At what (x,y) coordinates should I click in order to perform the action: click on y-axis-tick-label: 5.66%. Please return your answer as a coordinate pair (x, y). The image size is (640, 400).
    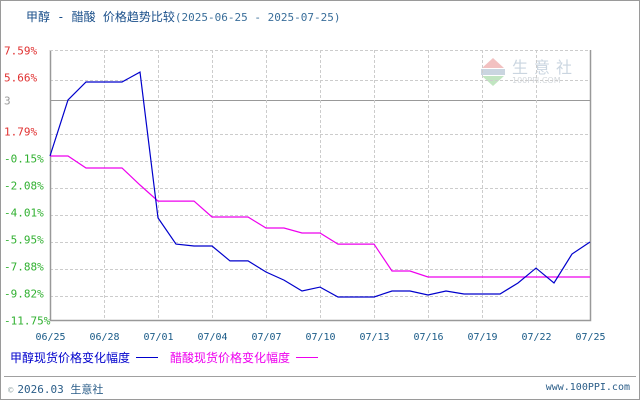
    Looking at the image, I should click on (20, 78).